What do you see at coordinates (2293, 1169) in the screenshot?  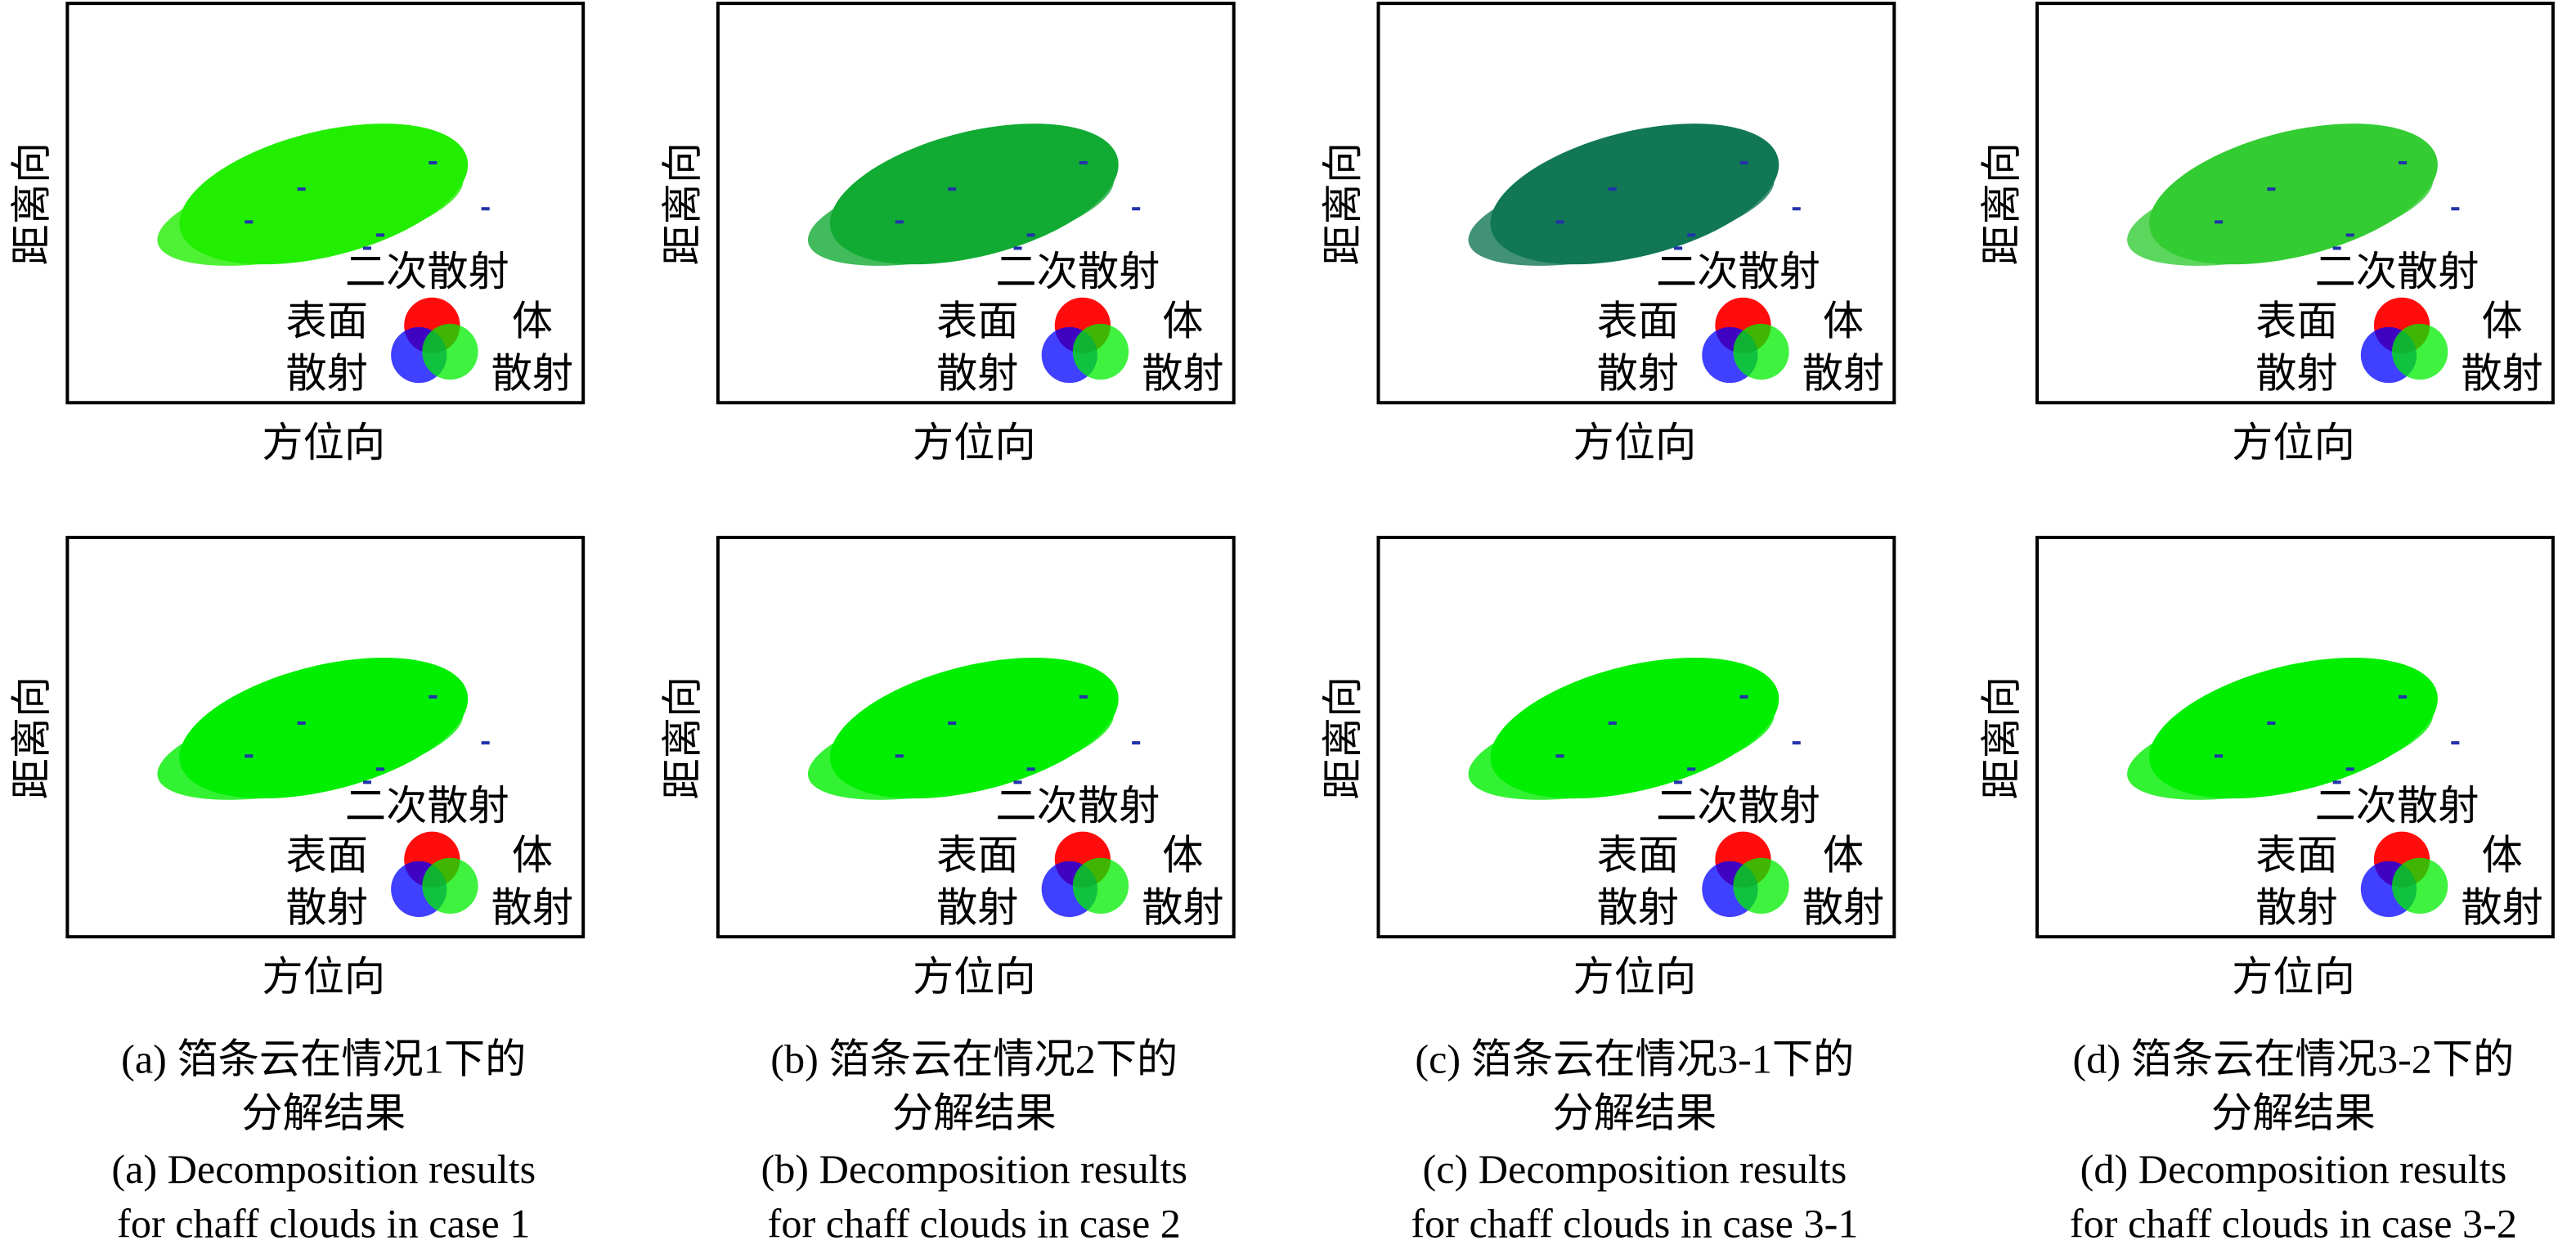 I see `caption-en: (d) Decomposition results` at bounding box center [2293, 1169].